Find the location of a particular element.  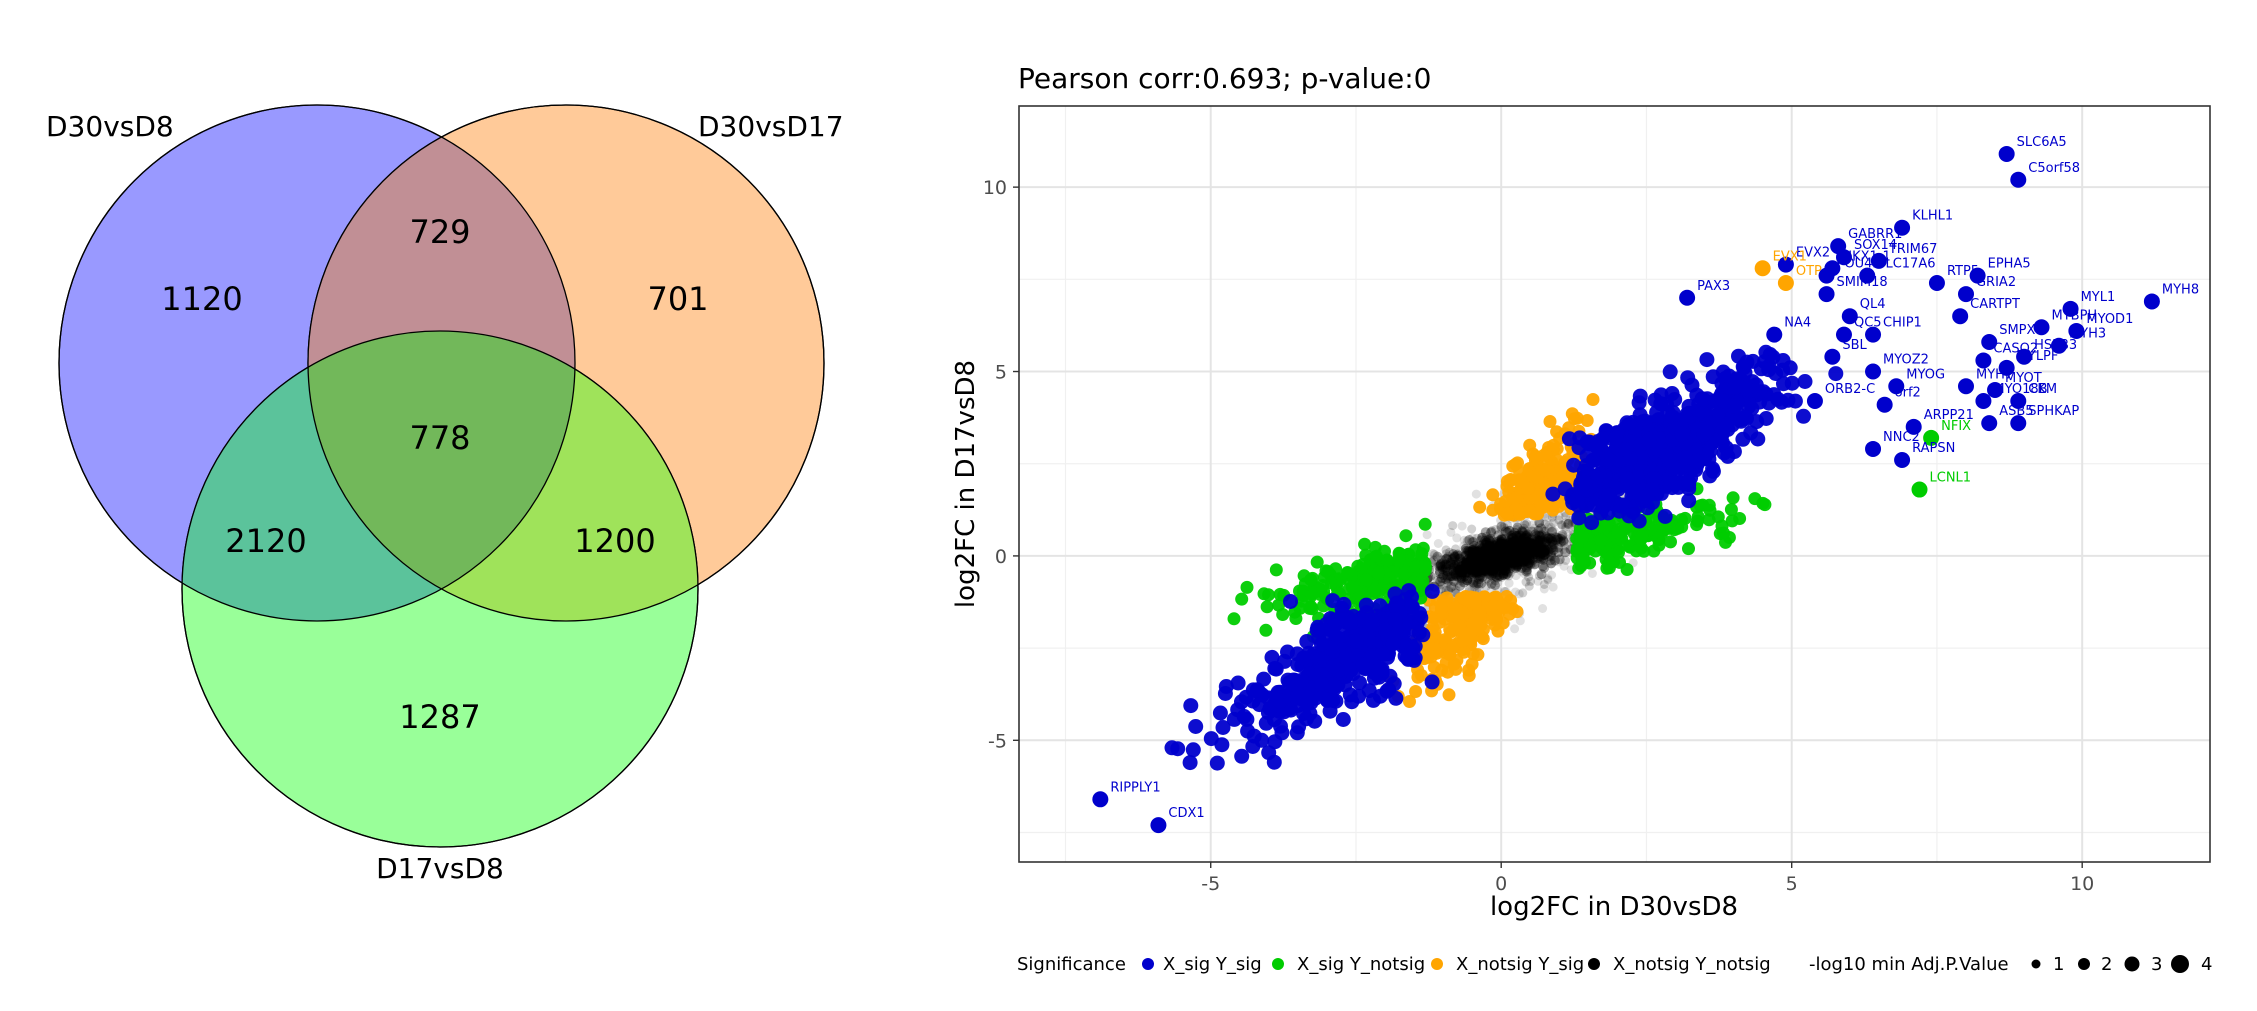

legend-label-xsig-ynotsig: X_sig Y_notsig is located at coordinates (1361, 964).